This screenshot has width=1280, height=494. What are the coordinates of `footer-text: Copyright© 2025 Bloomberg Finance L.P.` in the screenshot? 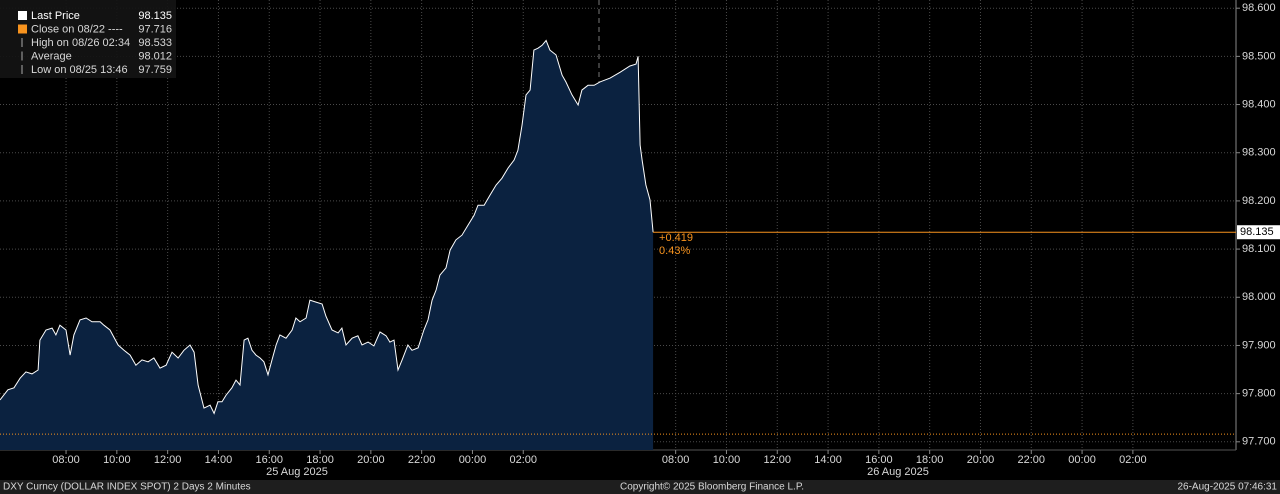 It's located at (712, 487).